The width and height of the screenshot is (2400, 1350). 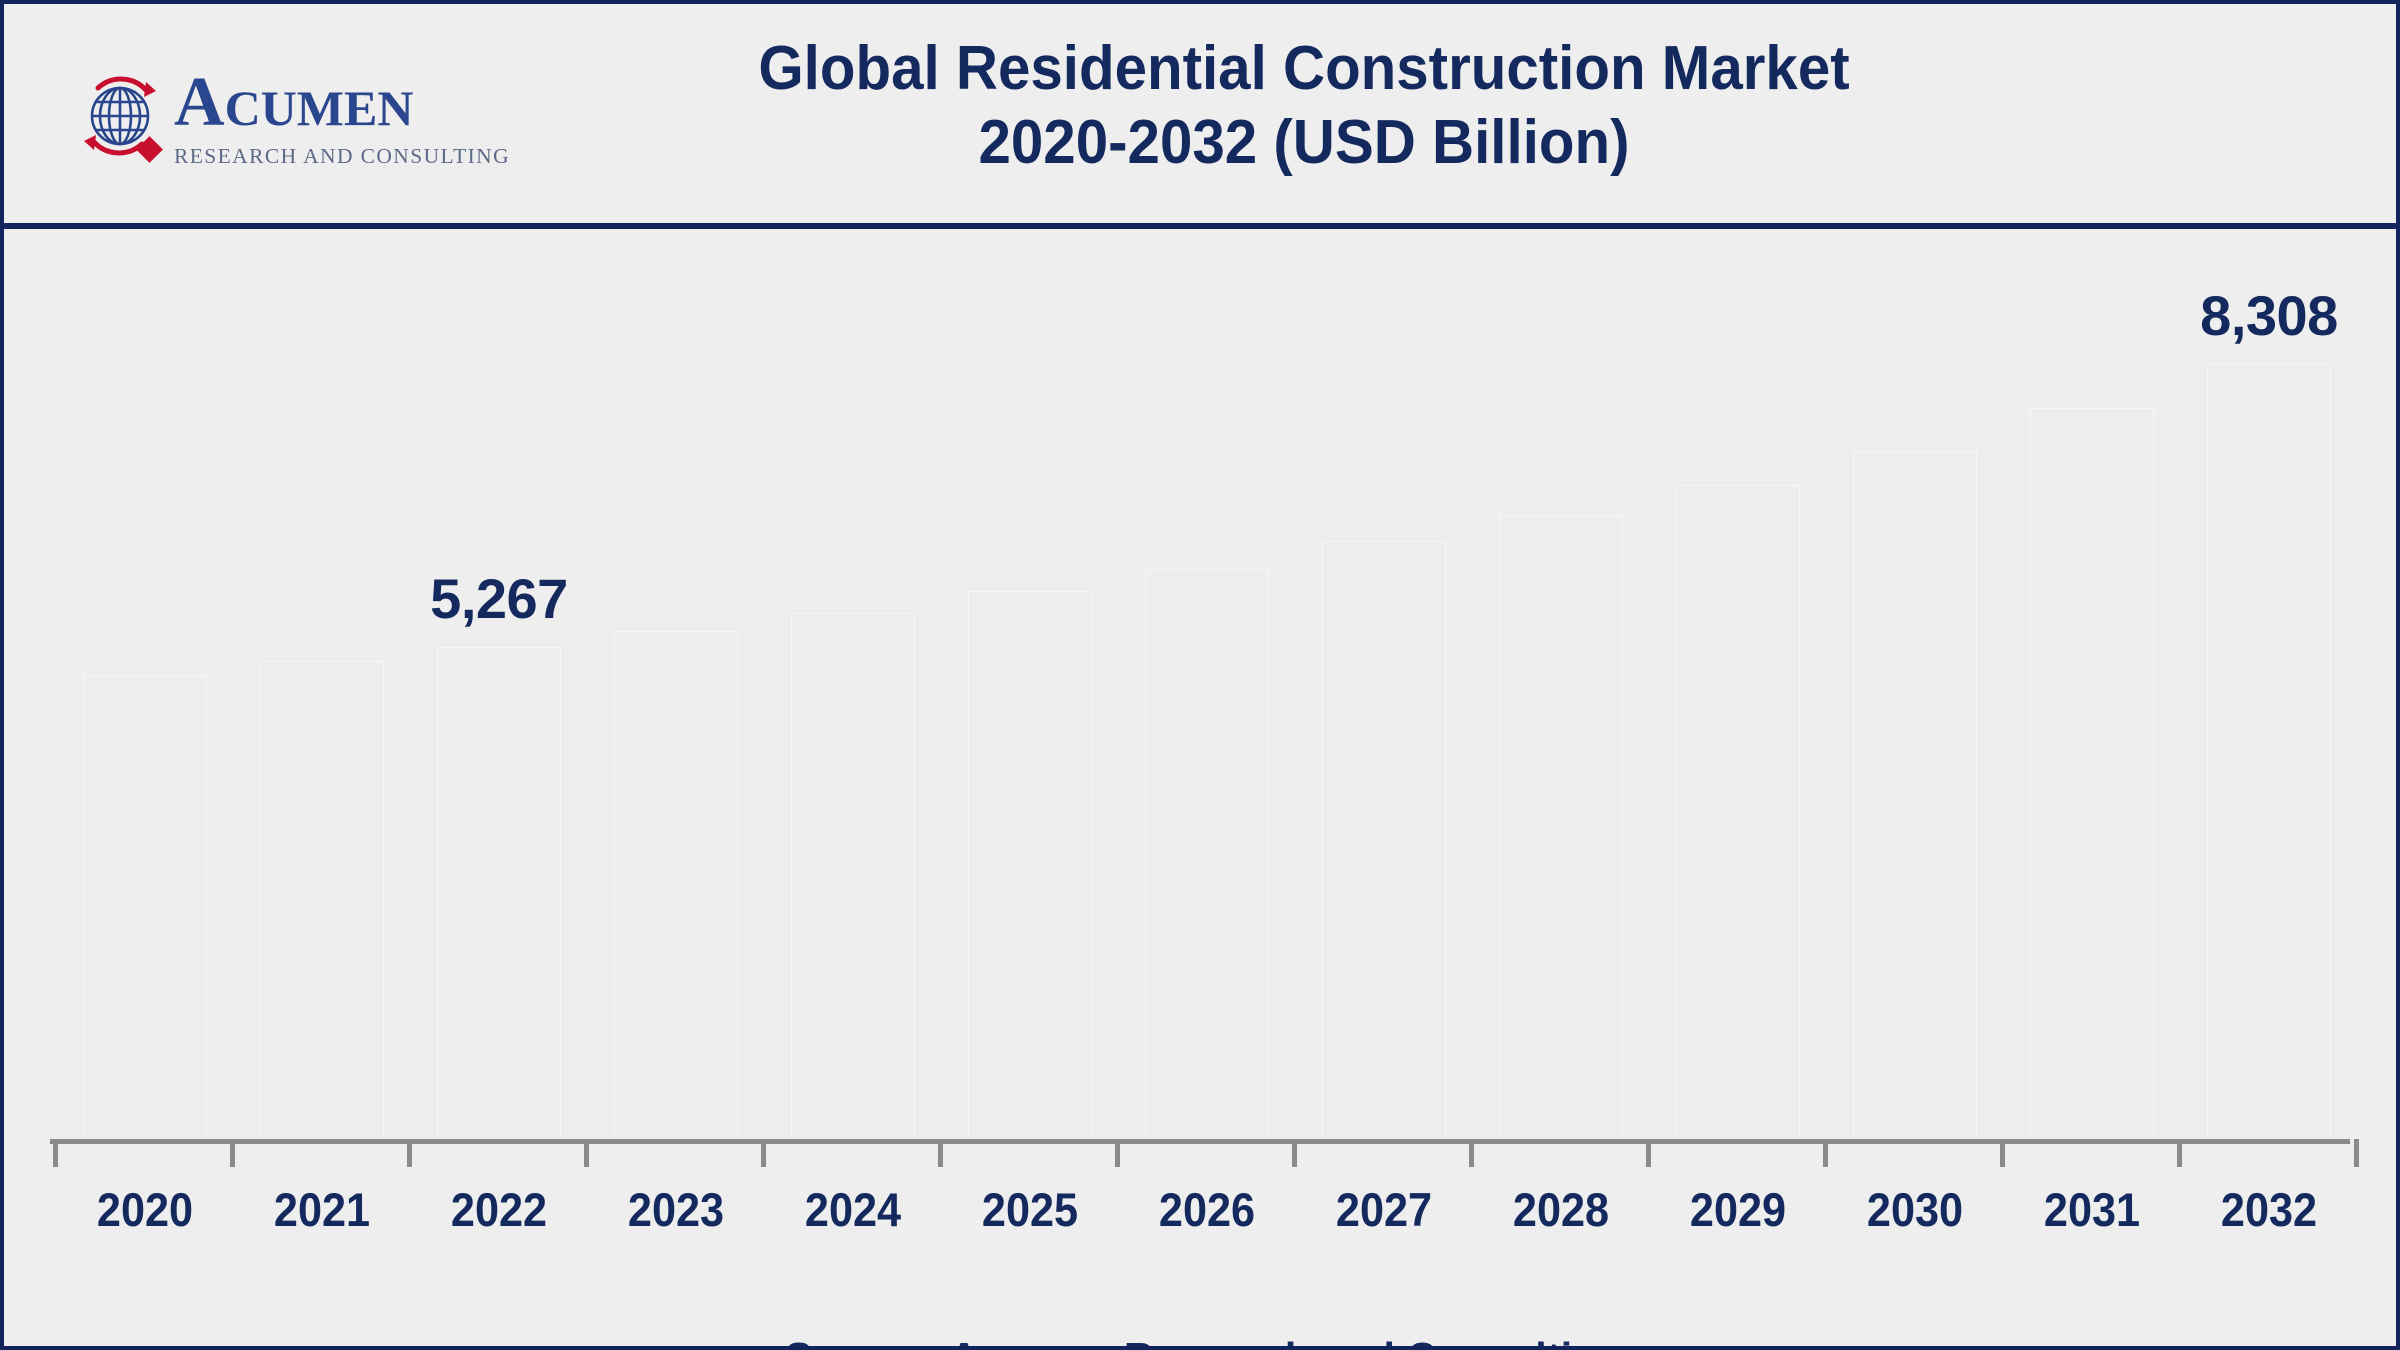 What do you see at coordinates (1738, 1209) in the screenshot?
I see `x-axis-category-label: 2029` at bounding box center [1738, 1209].